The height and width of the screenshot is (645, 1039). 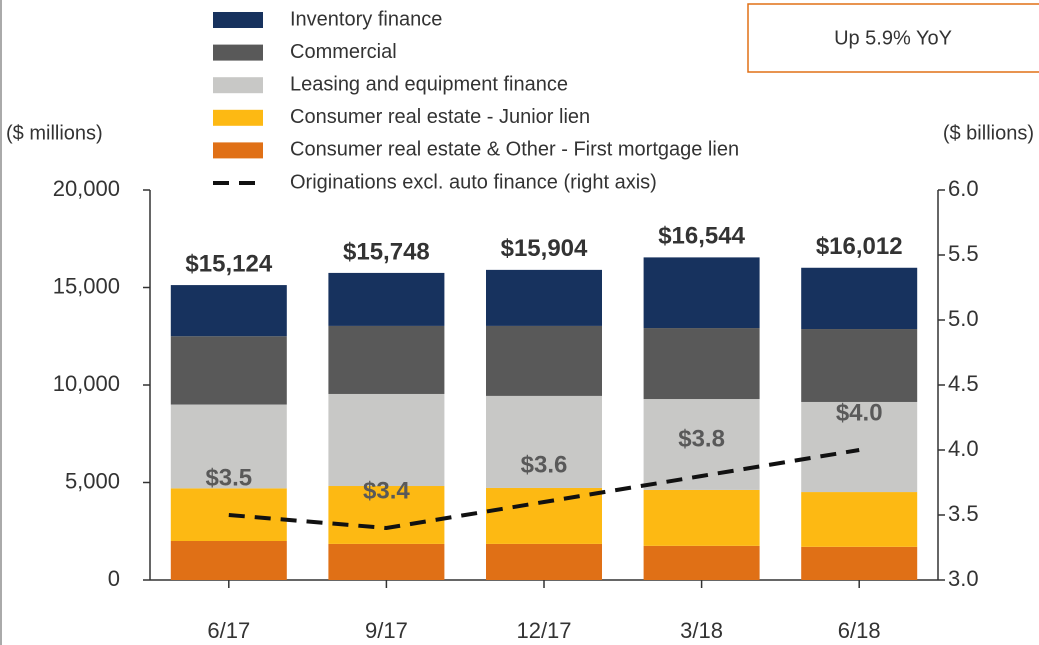 I want to click on line-label: $3.4, so click(x=386, y=490).